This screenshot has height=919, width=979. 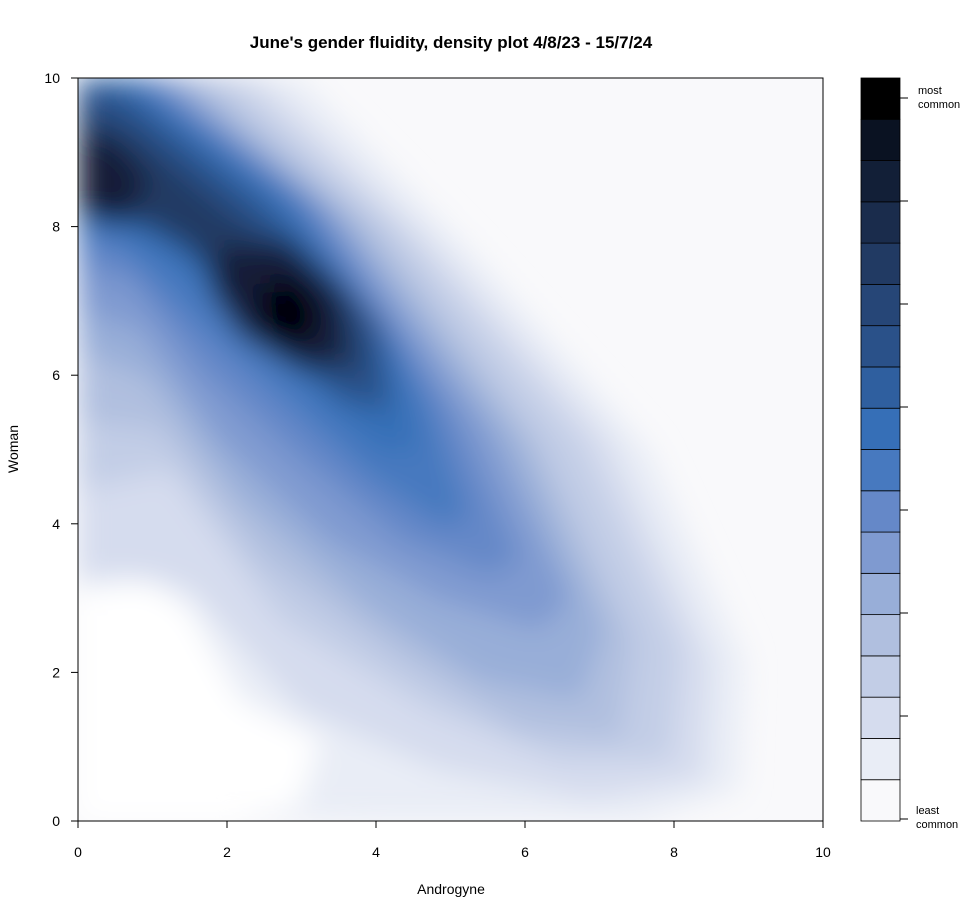 I want to click on y-tick-label: 6, so click(x=56, y=375).